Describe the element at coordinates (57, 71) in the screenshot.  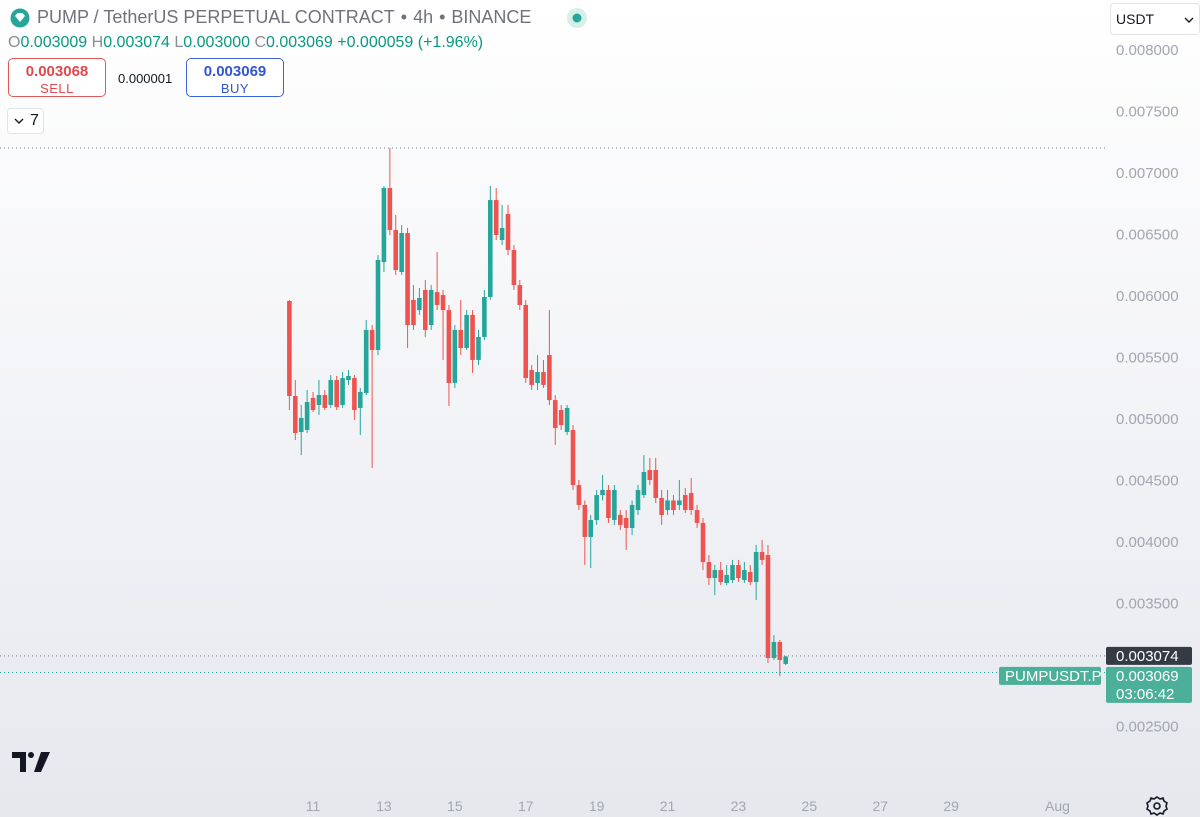
I see `sell-price: 0.003068` at that location.